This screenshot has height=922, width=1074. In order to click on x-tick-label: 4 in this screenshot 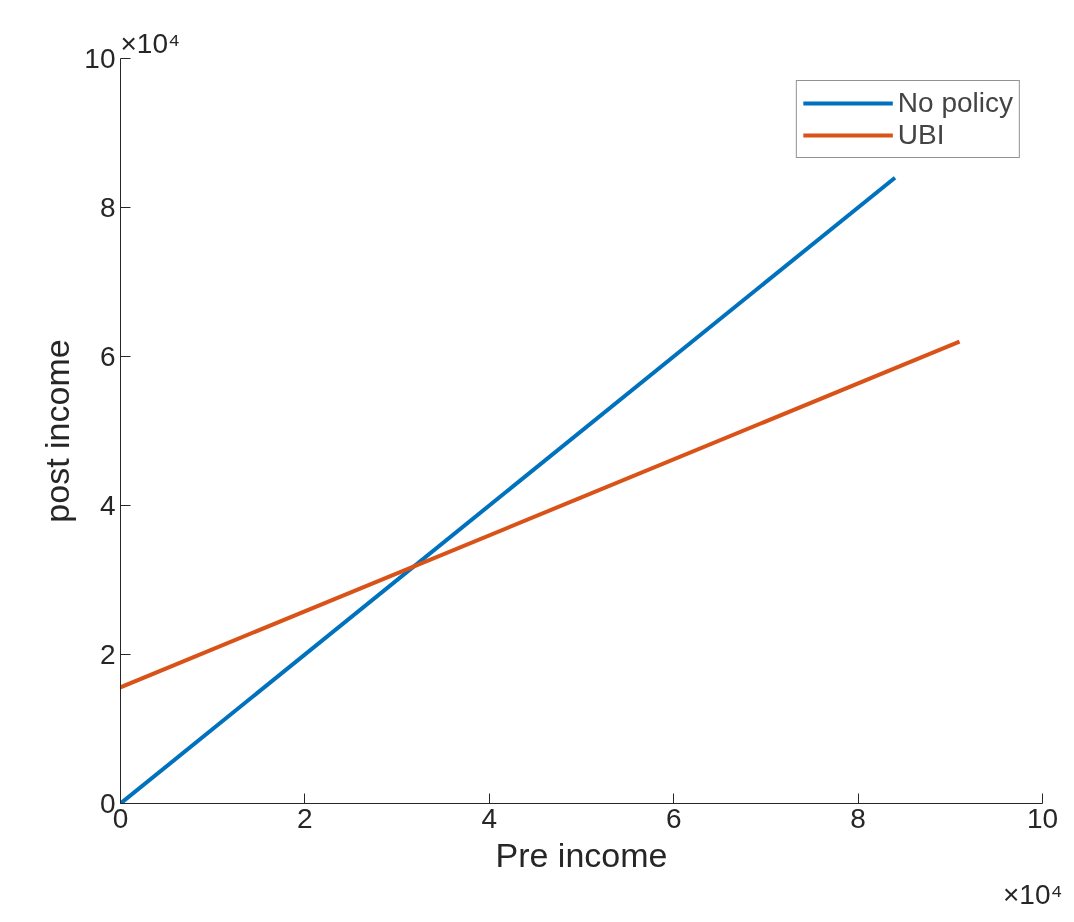, I will do `click(489, 818)`.